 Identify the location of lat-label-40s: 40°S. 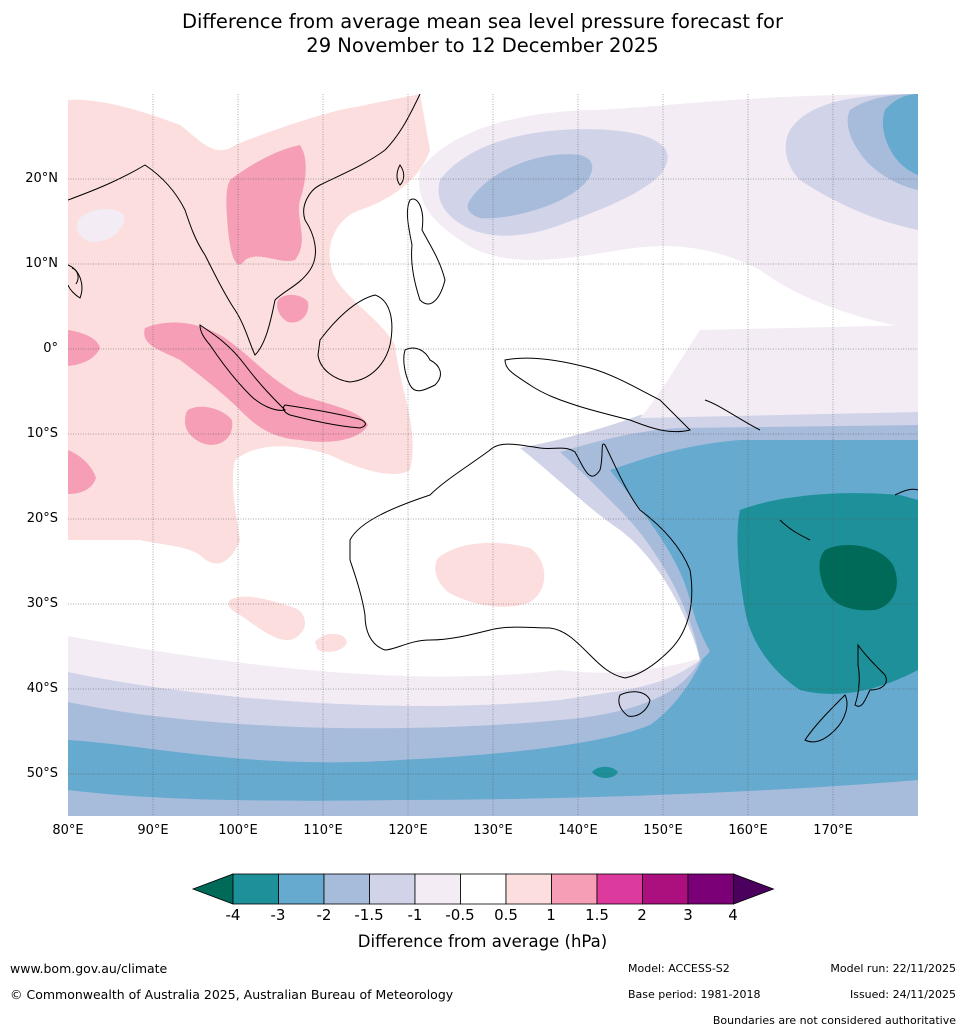
(42, 688).